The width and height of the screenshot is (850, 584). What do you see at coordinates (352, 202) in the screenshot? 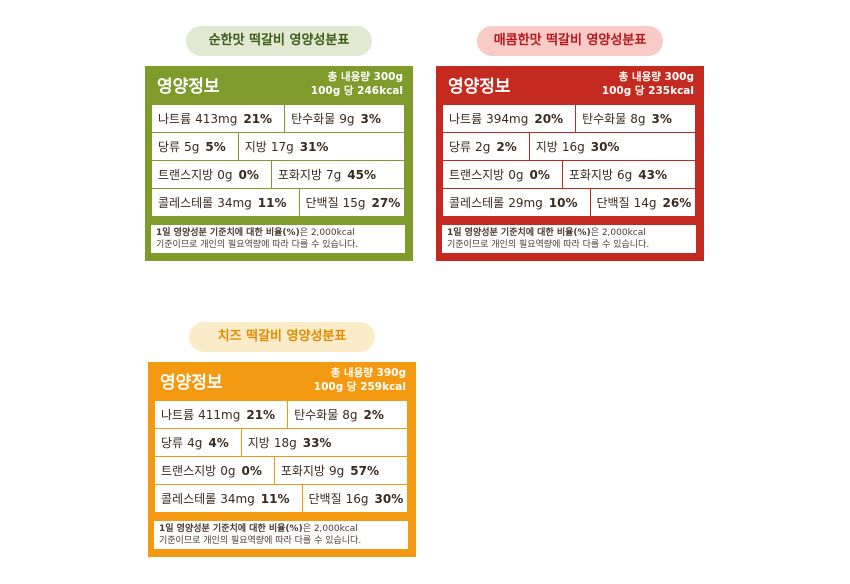
I see `nutrient-cell: 단백질 15g 27%` at bounding box center [352, 202].